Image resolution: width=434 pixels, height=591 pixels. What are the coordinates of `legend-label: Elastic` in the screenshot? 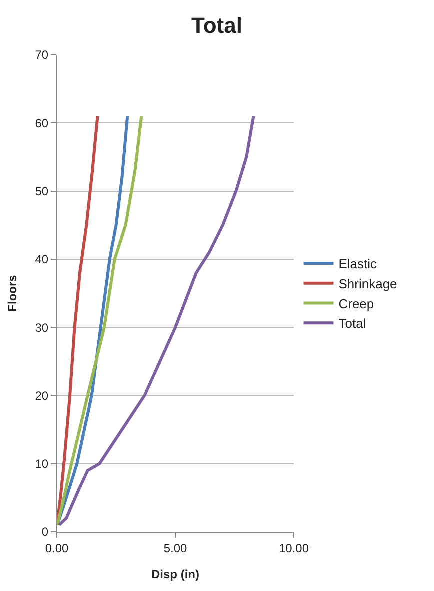 It's located at (358, 264).